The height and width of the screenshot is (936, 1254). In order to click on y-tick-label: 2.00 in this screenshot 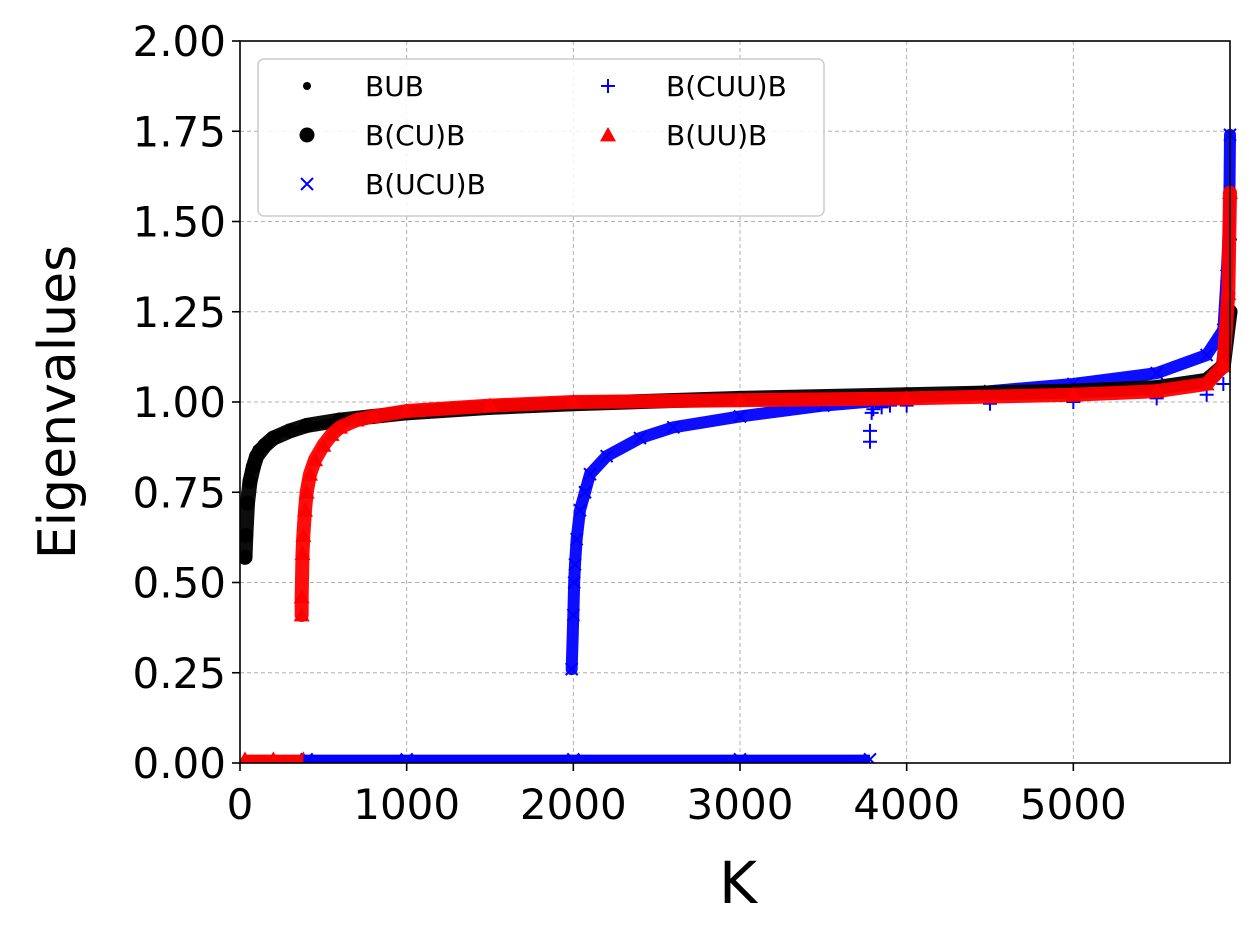, I will do `click(179, 41)`.